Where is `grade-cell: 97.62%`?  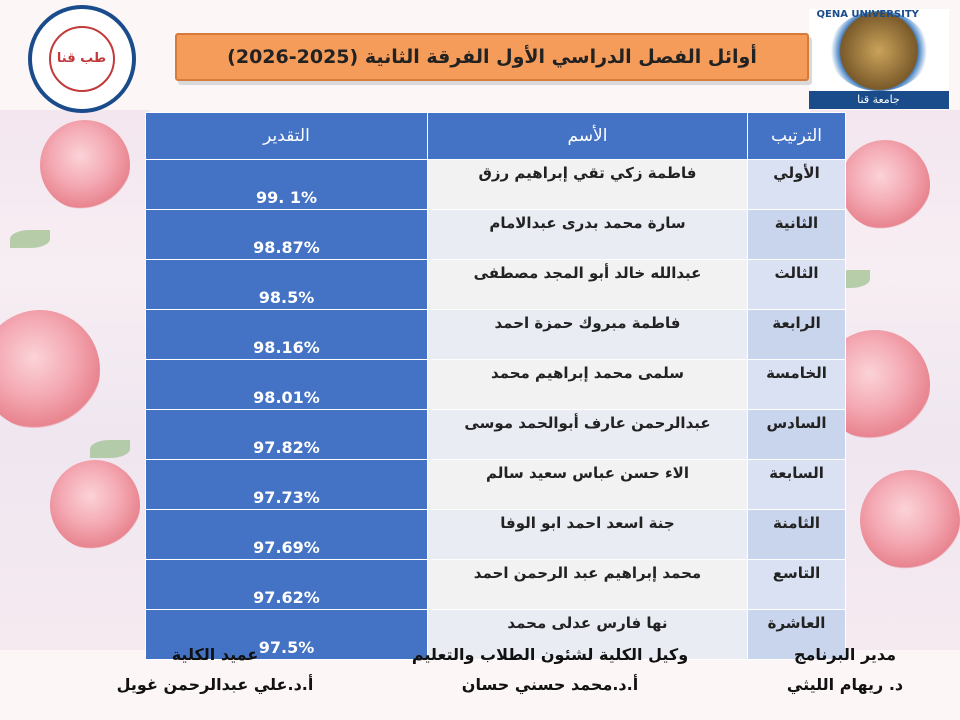 grade-cell: 97.62% is located at coordinates (286, 584).